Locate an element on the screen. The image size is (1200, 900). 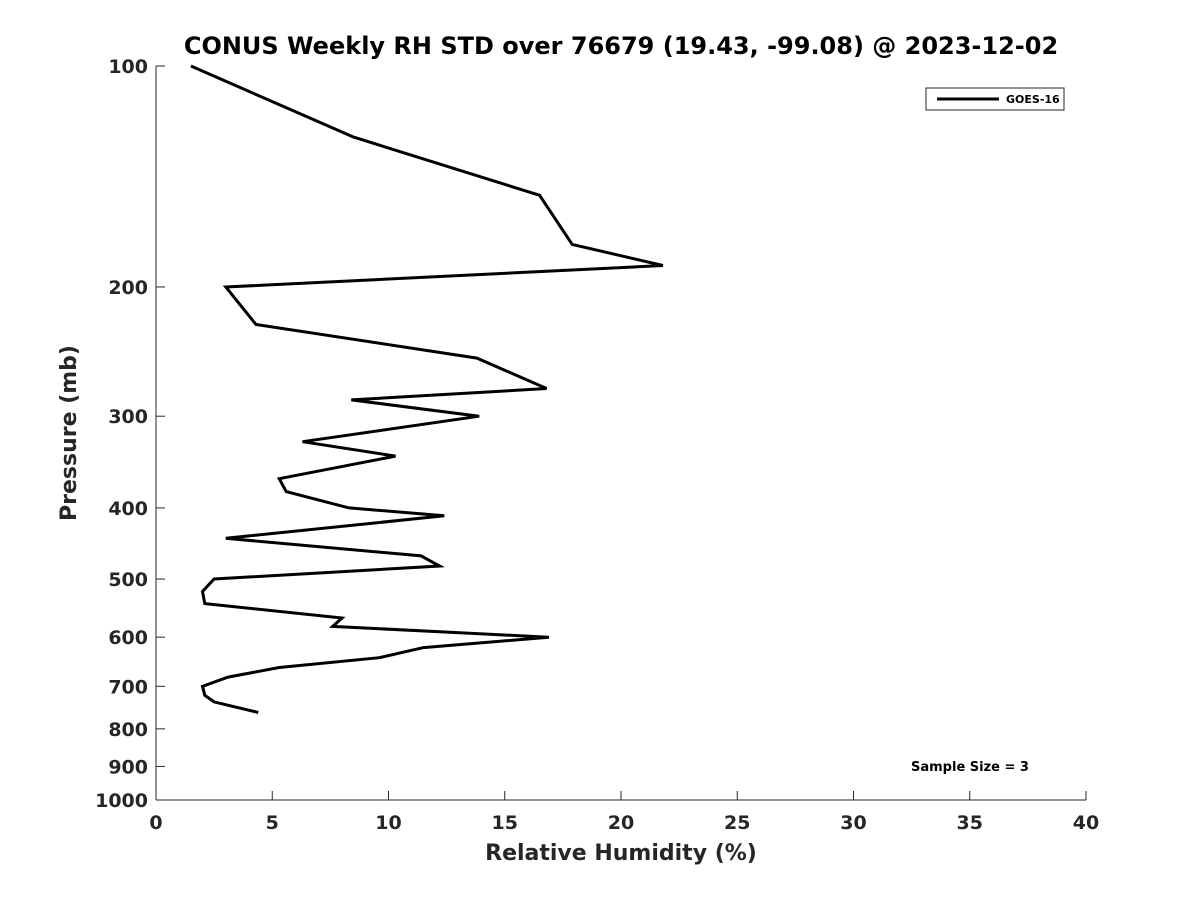
x-tick-label: 25 is located at coordinates (737, 823).